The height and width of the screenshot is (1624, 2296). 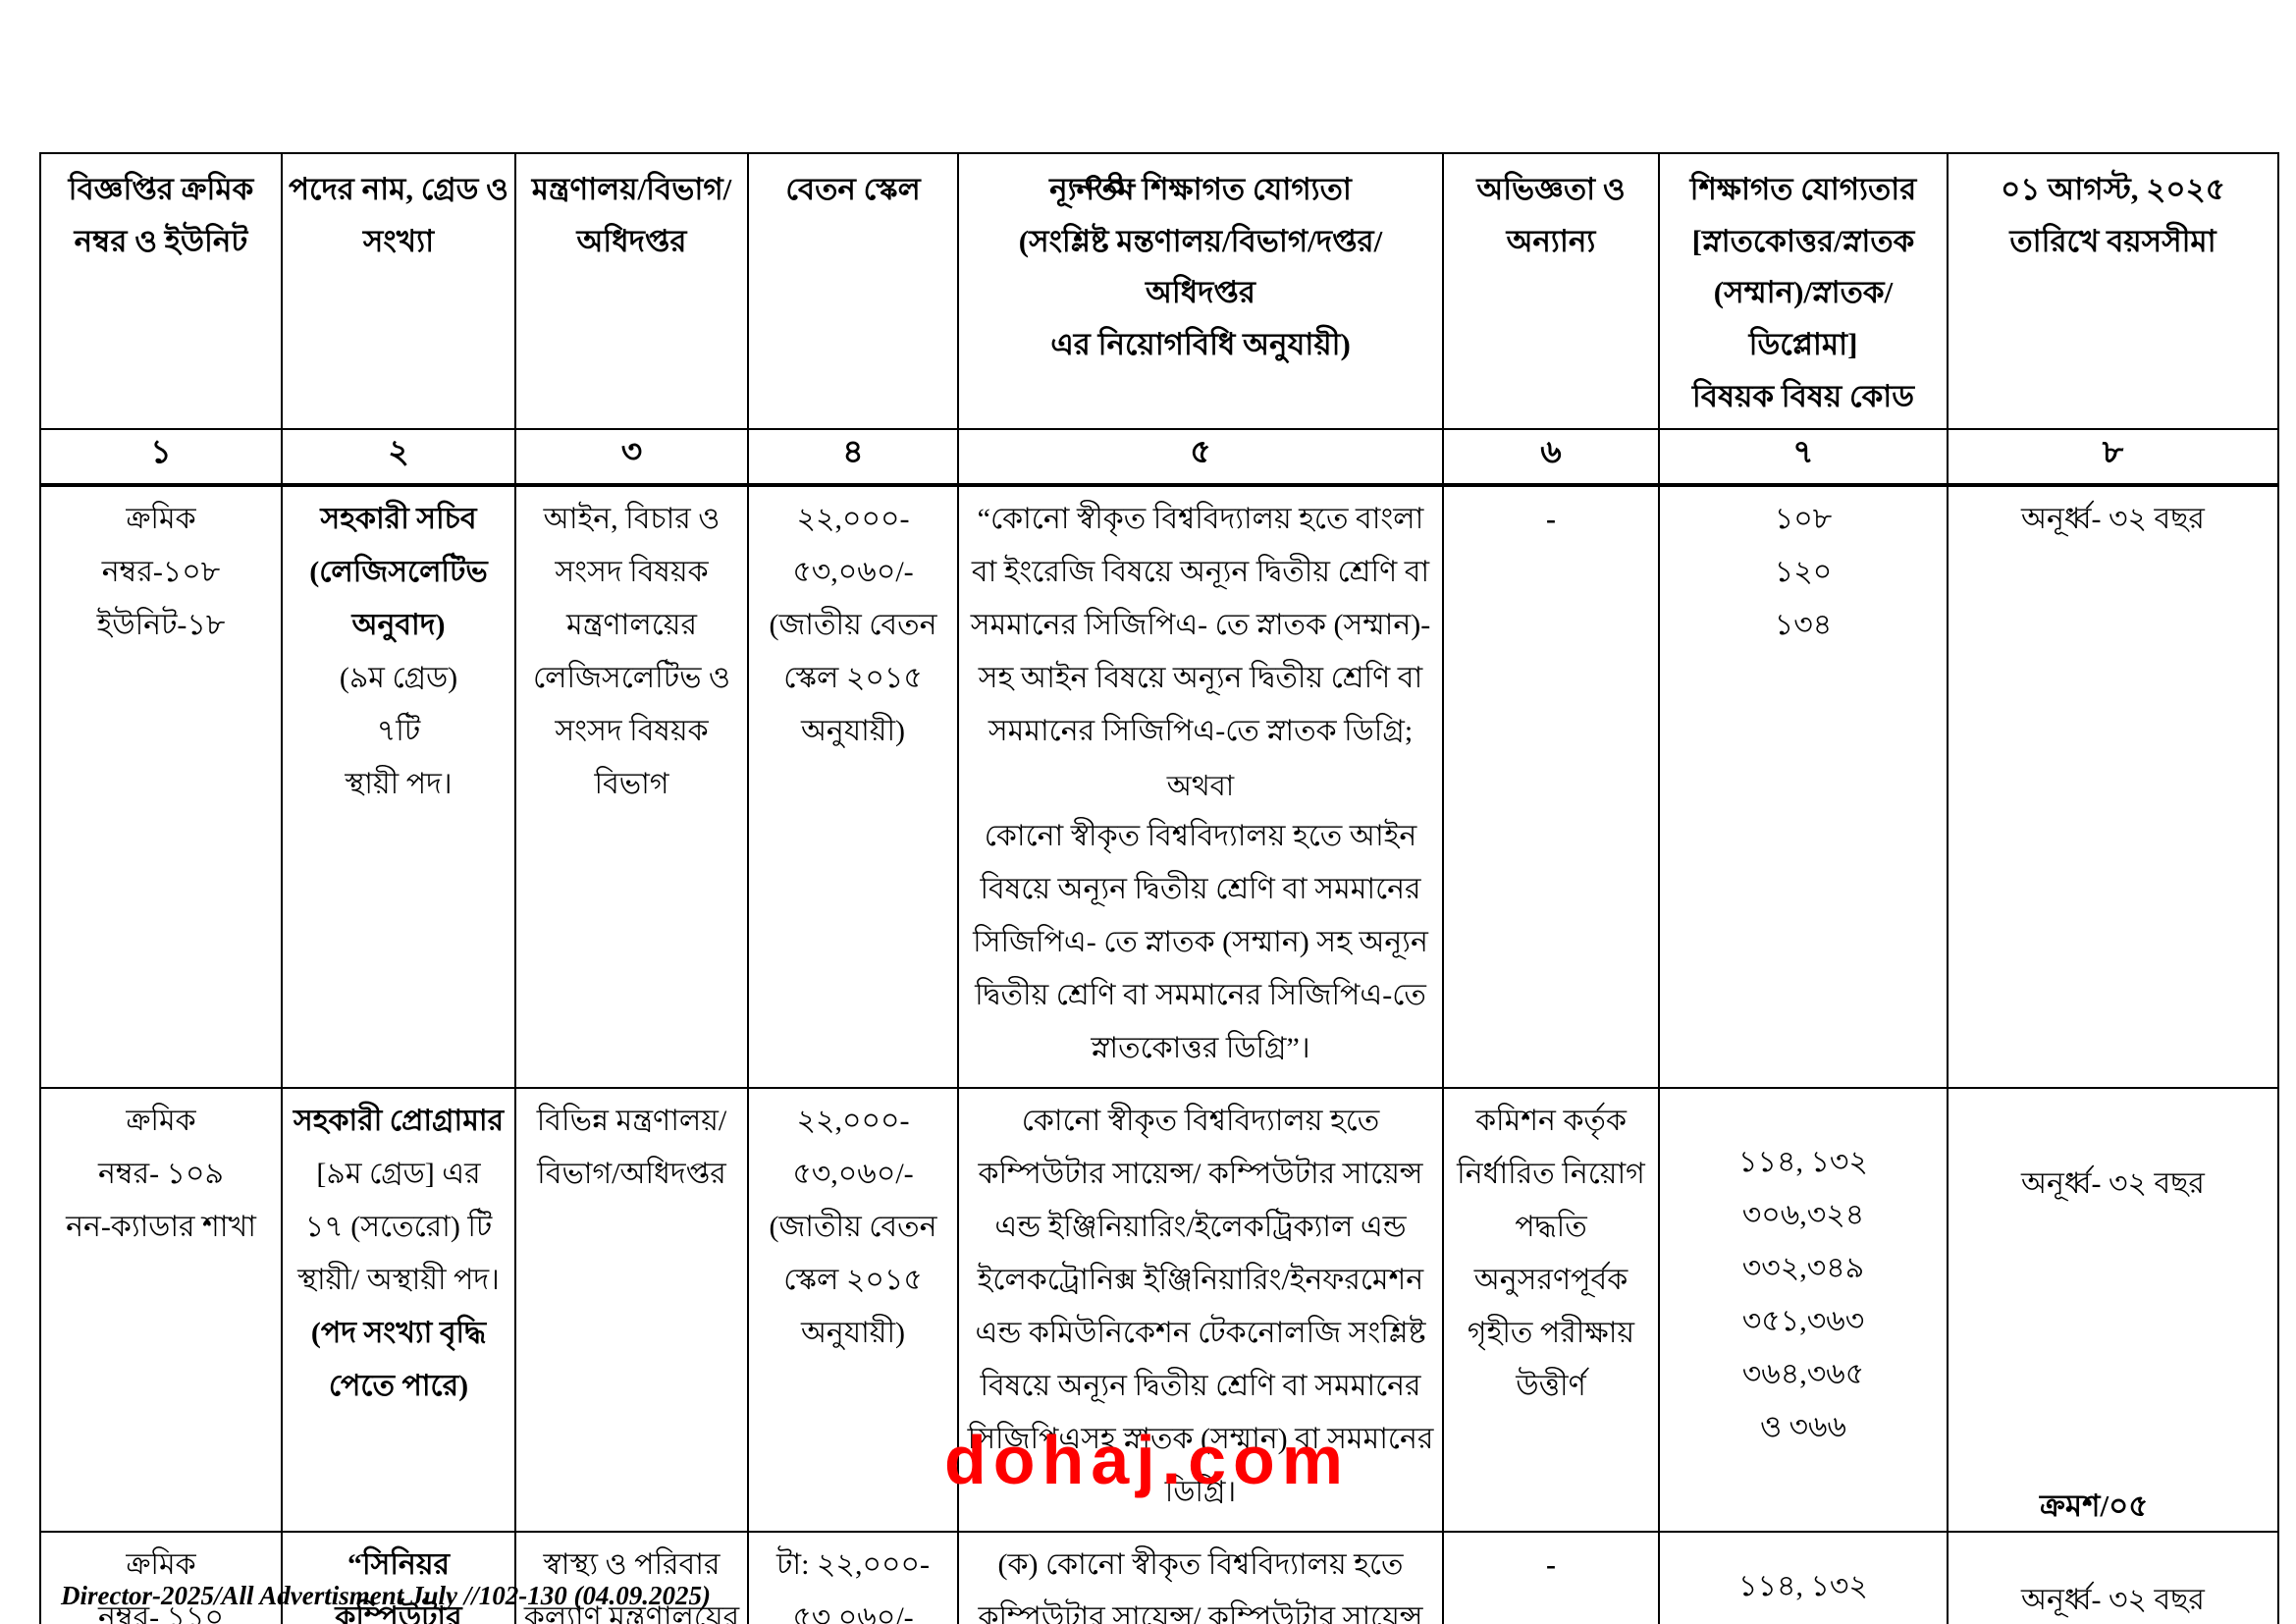 What do you see at coordinates (398, 1586) in the screenshot?
I see `post-name: “সিনিয়র কম্পিউটার অপারেটর”` at bounding box center [398, 1586].